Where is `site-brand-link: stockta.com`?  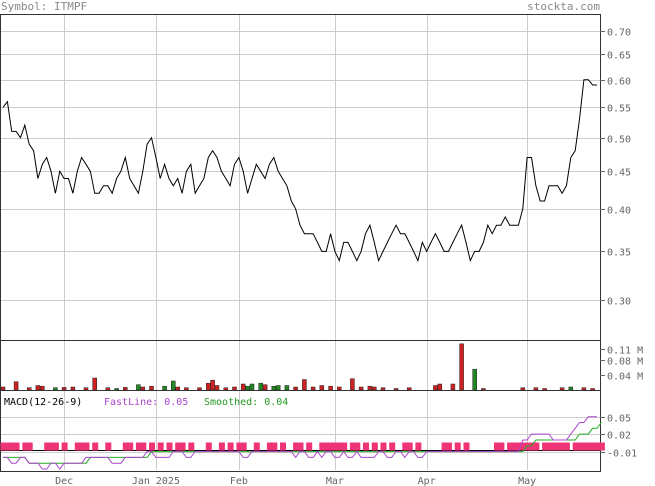
site-brand-link: stockta.com is located at coordinates (563, 6).